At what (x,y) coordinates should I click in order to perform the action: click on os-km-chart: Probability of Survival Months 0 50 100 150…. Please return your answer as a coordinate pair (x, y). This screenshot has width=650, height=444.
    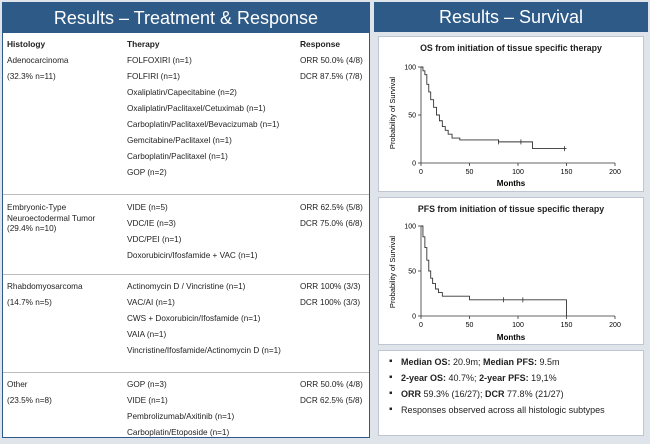
    Looking at the image, I should click on (504, 127).